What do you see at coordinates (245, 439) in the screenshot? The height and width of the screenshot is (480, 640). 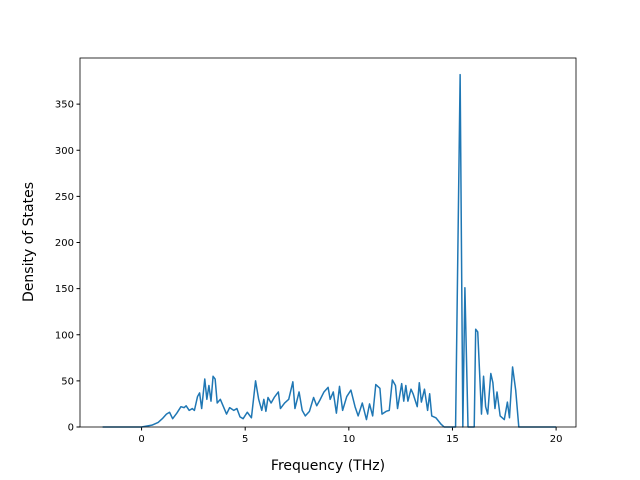 I see `x-tick-label: 5` at bounding box center [245, 439].